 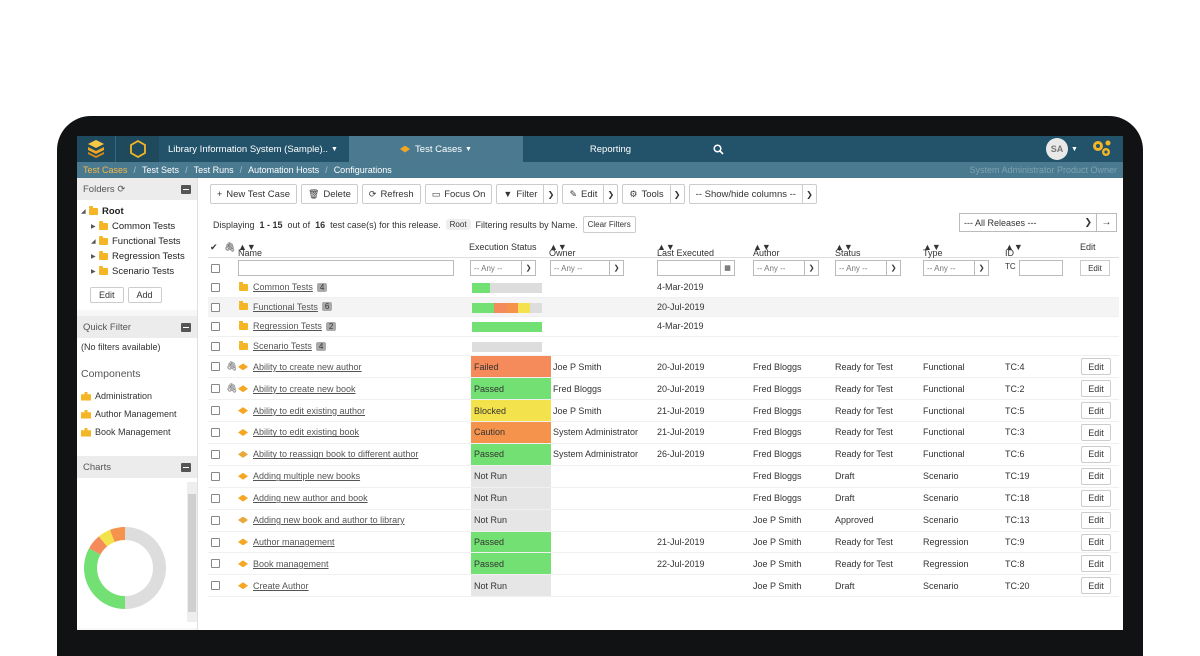 I want to click on column-owner: Owner ▲▼, so click(x=562, y=250).